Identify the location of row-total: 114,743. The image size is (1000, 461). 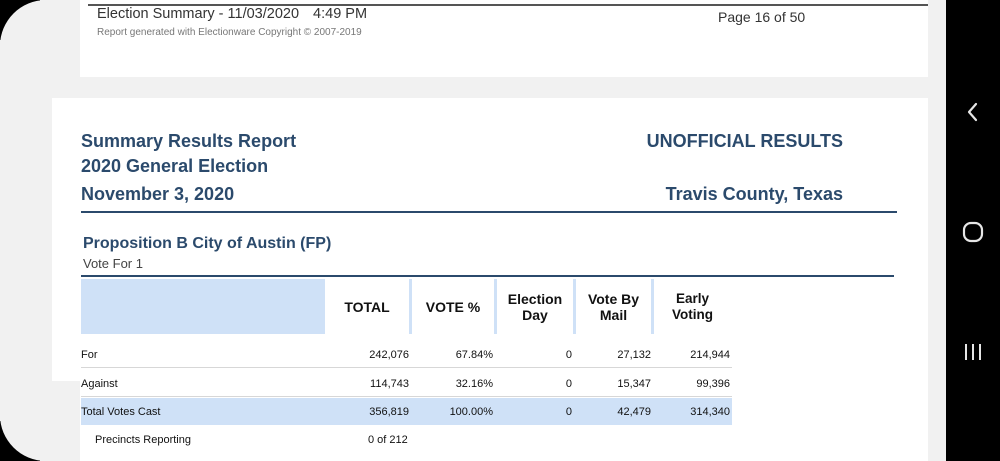
(389, 383).